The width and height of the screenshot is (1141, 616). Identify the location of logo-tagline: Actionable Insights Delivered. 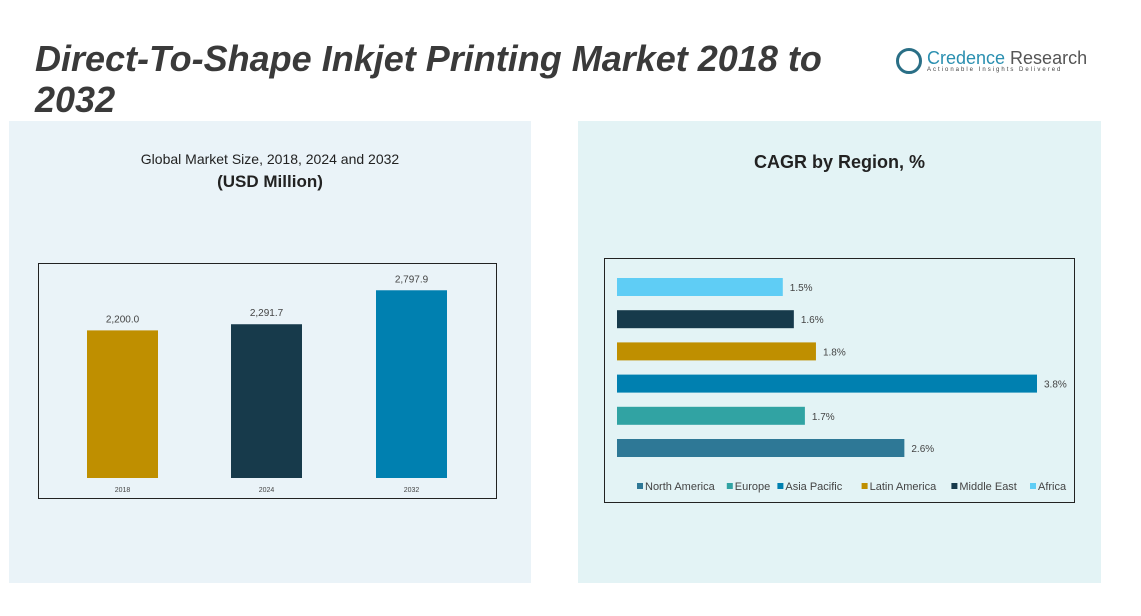
(995, 70).